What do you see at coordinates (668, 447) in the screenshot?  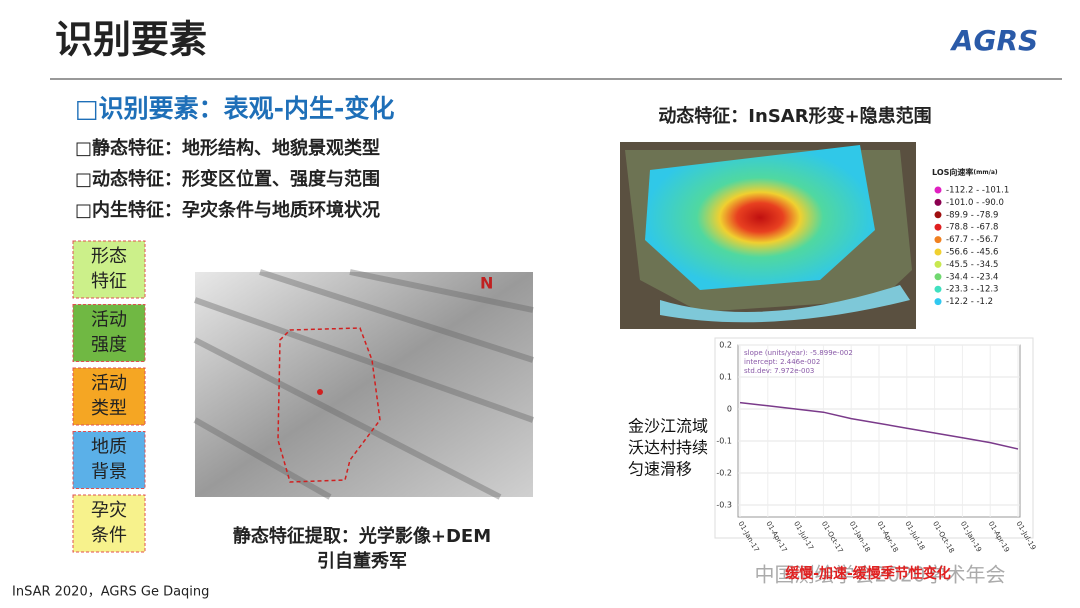 I see `site-note: 沃达村持续` at bounding box center [668, 447].